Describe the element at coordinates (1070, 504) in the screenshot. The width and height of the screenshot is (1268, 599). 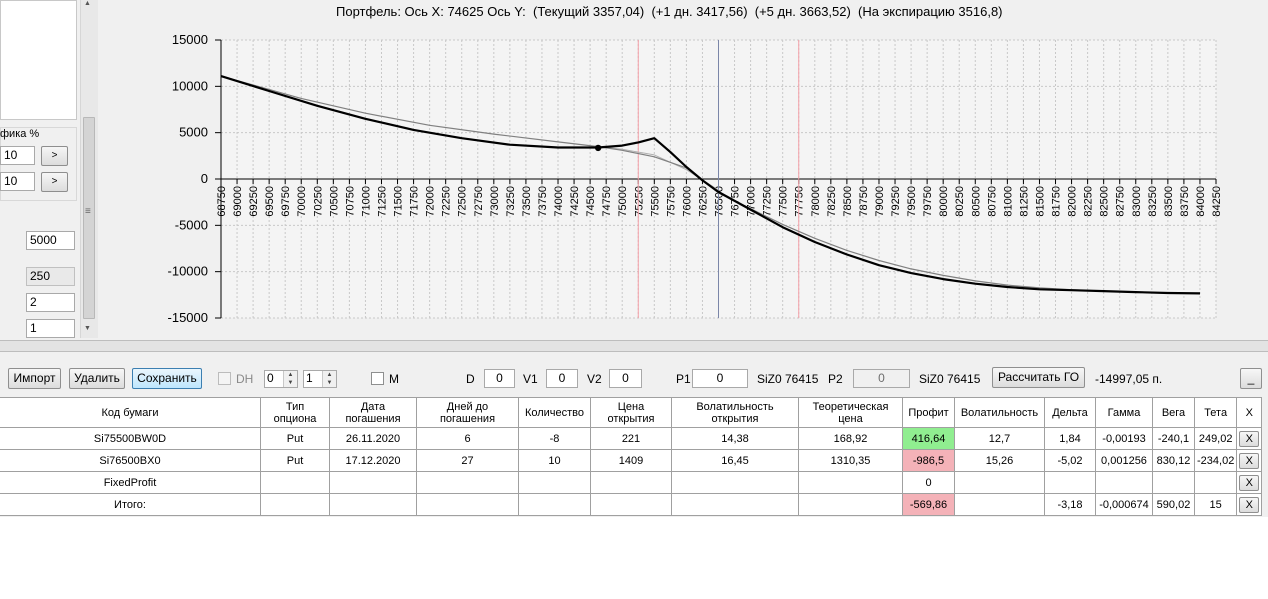
I see `cell-delta: -3,18` at that location.